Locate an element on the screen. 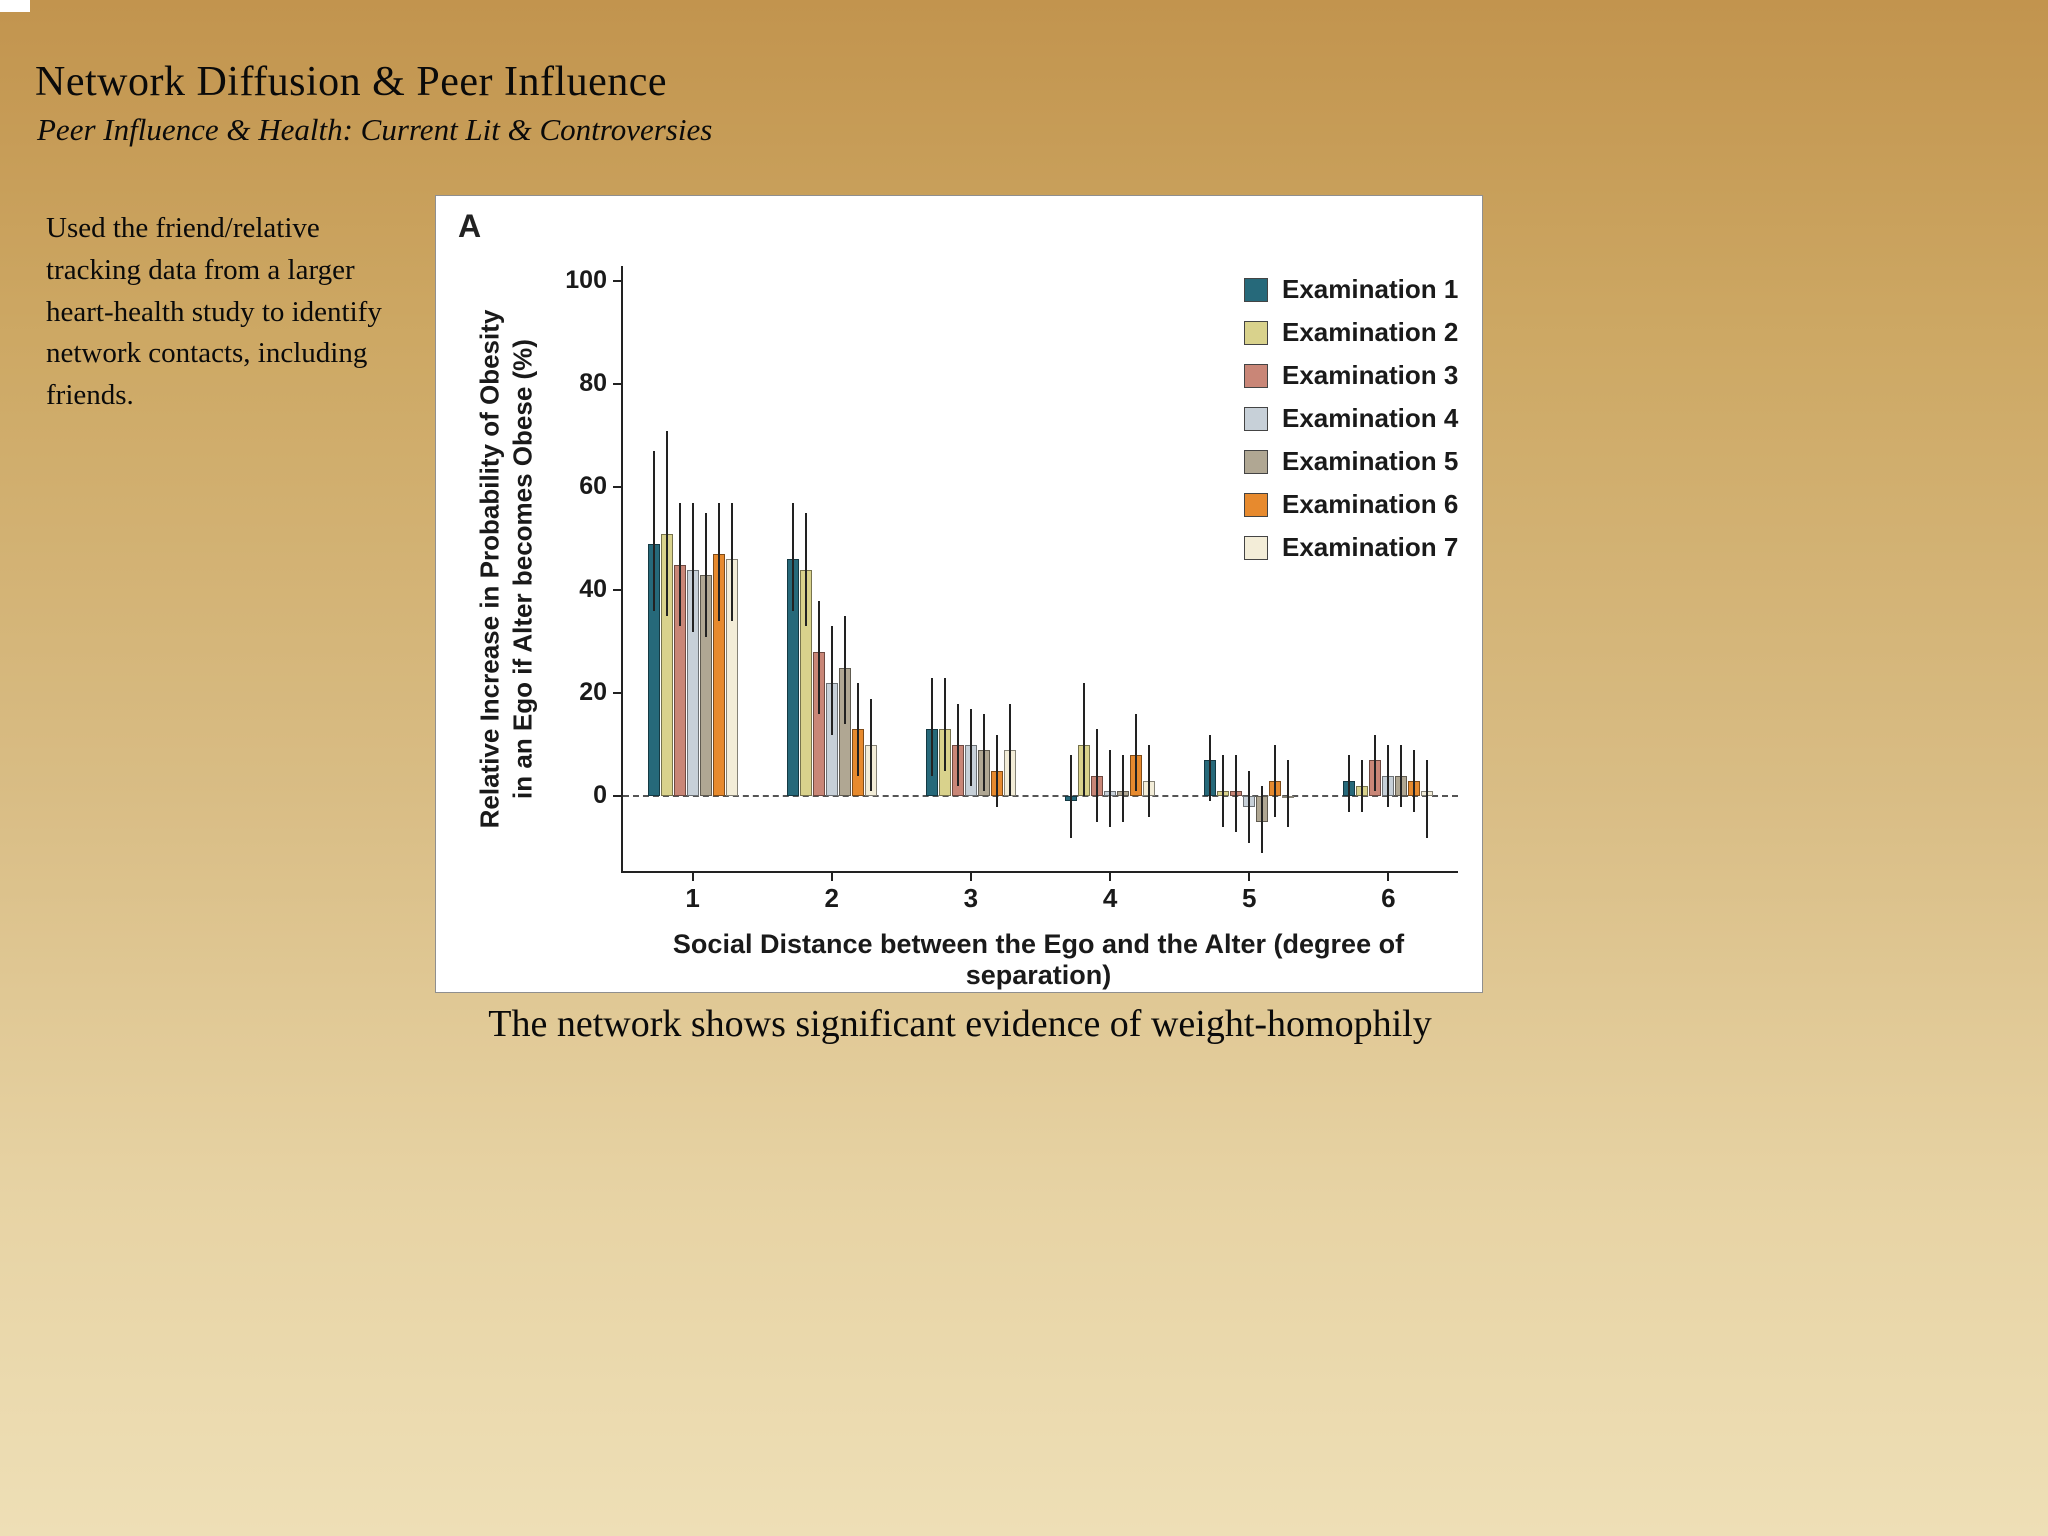 Image resolution: width=2048 pixels, height=1536 pixels. error-bar-exam2-dist4 is located at coordinates (1084, 740).